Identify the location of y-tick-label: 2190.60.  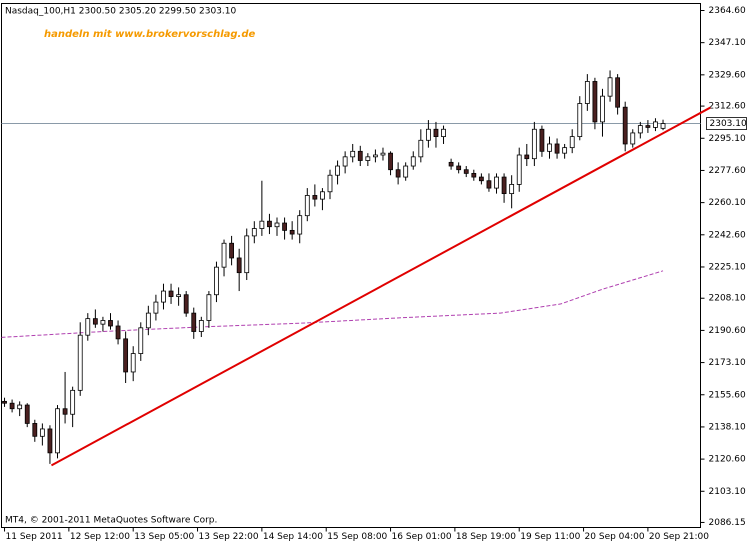
(727, 331).